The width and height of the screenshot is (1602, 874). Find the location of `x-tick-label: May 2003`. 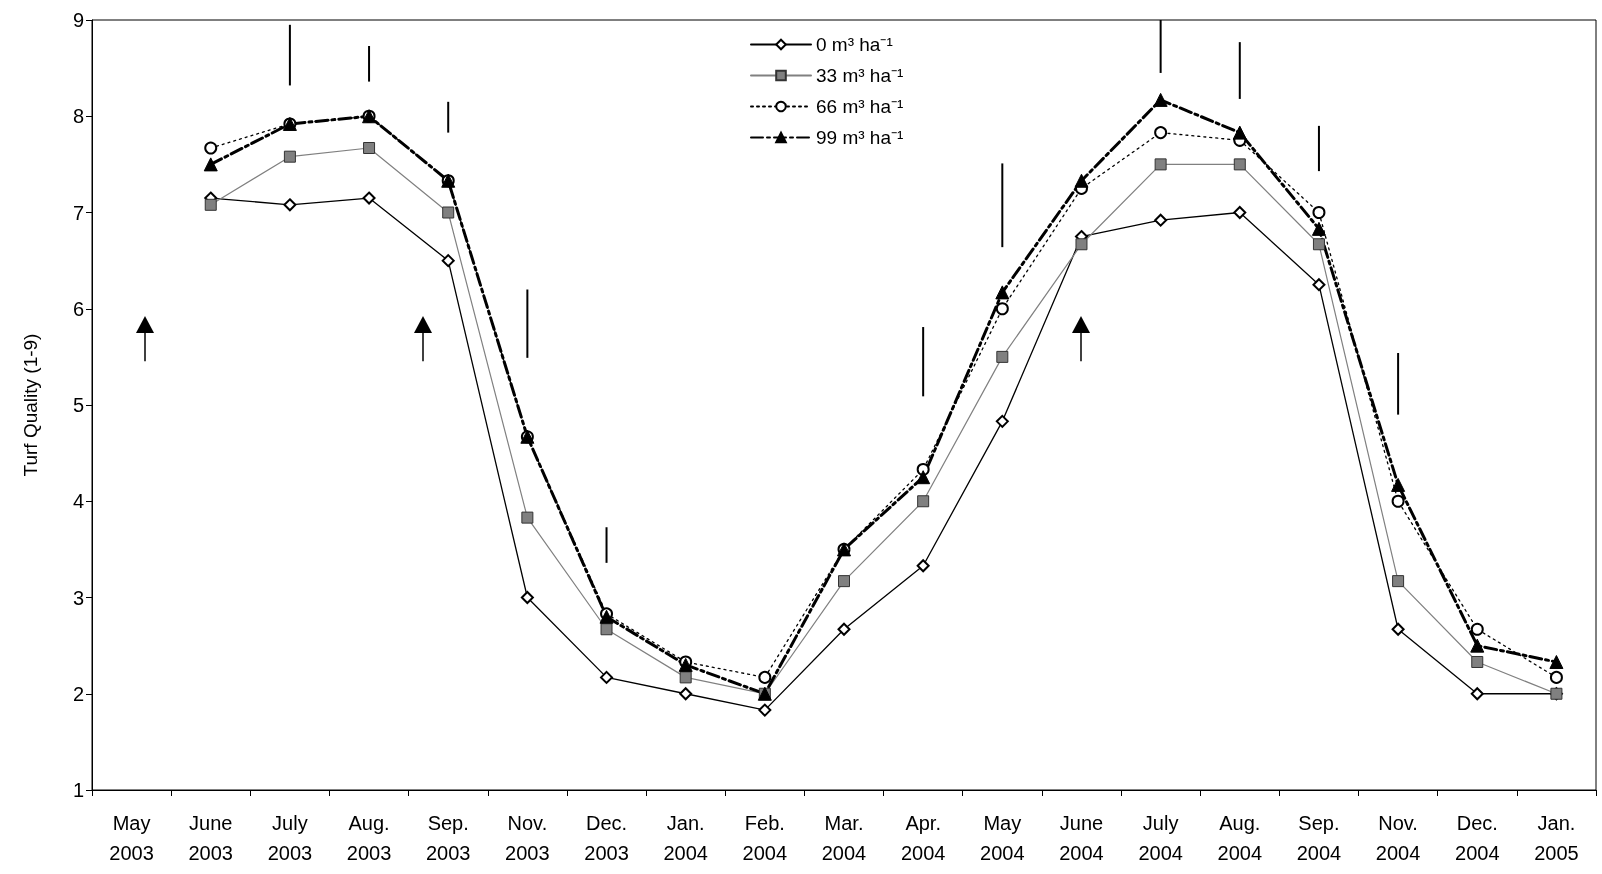

x-tick-label: May 2003 is located at coordinates (131, 838).